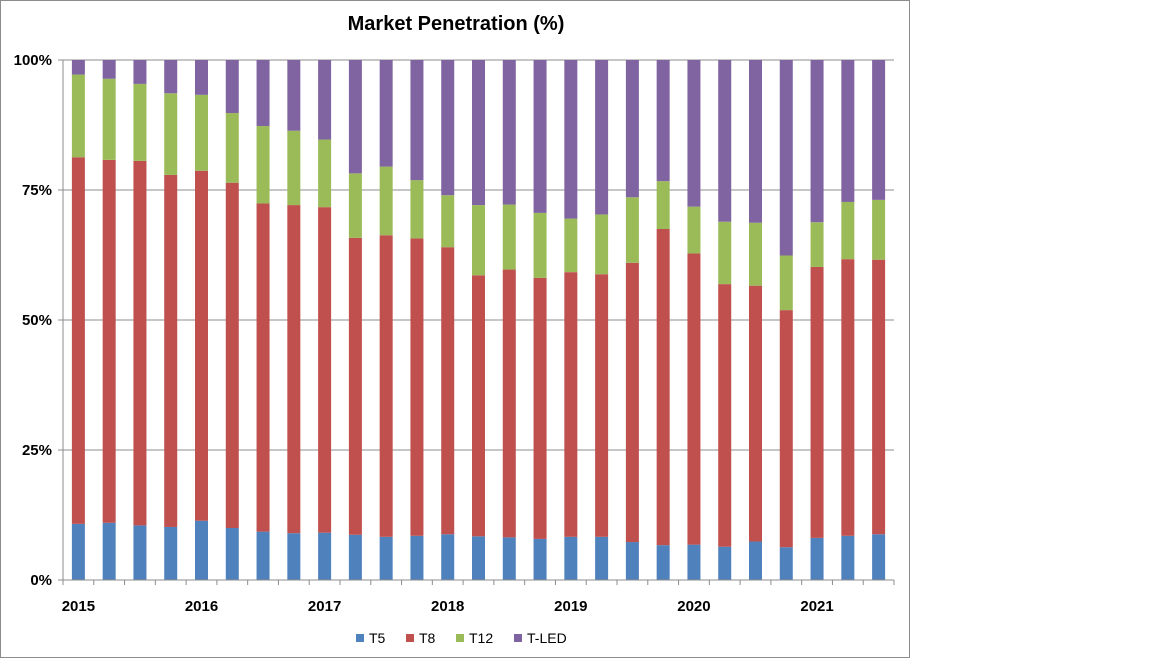  Describe the element at coordinates (377, 638) in the screenshot. I see `legend-label: T5` at that location.